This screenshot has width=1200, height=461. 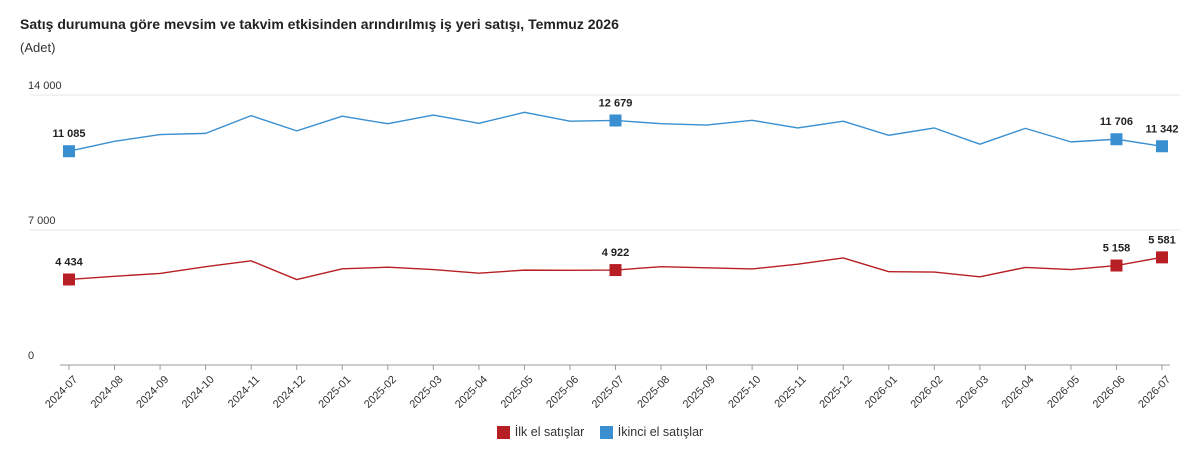 I want to click on legend-item-first-hand: İlk el satışlar, so click(x=540, y=432).